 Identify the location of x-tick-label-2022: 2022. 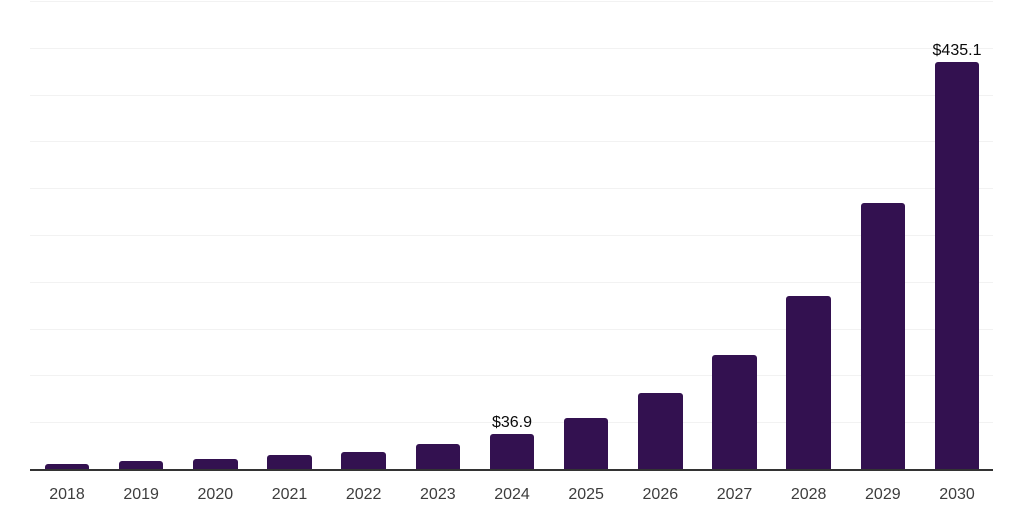
(363, 494).